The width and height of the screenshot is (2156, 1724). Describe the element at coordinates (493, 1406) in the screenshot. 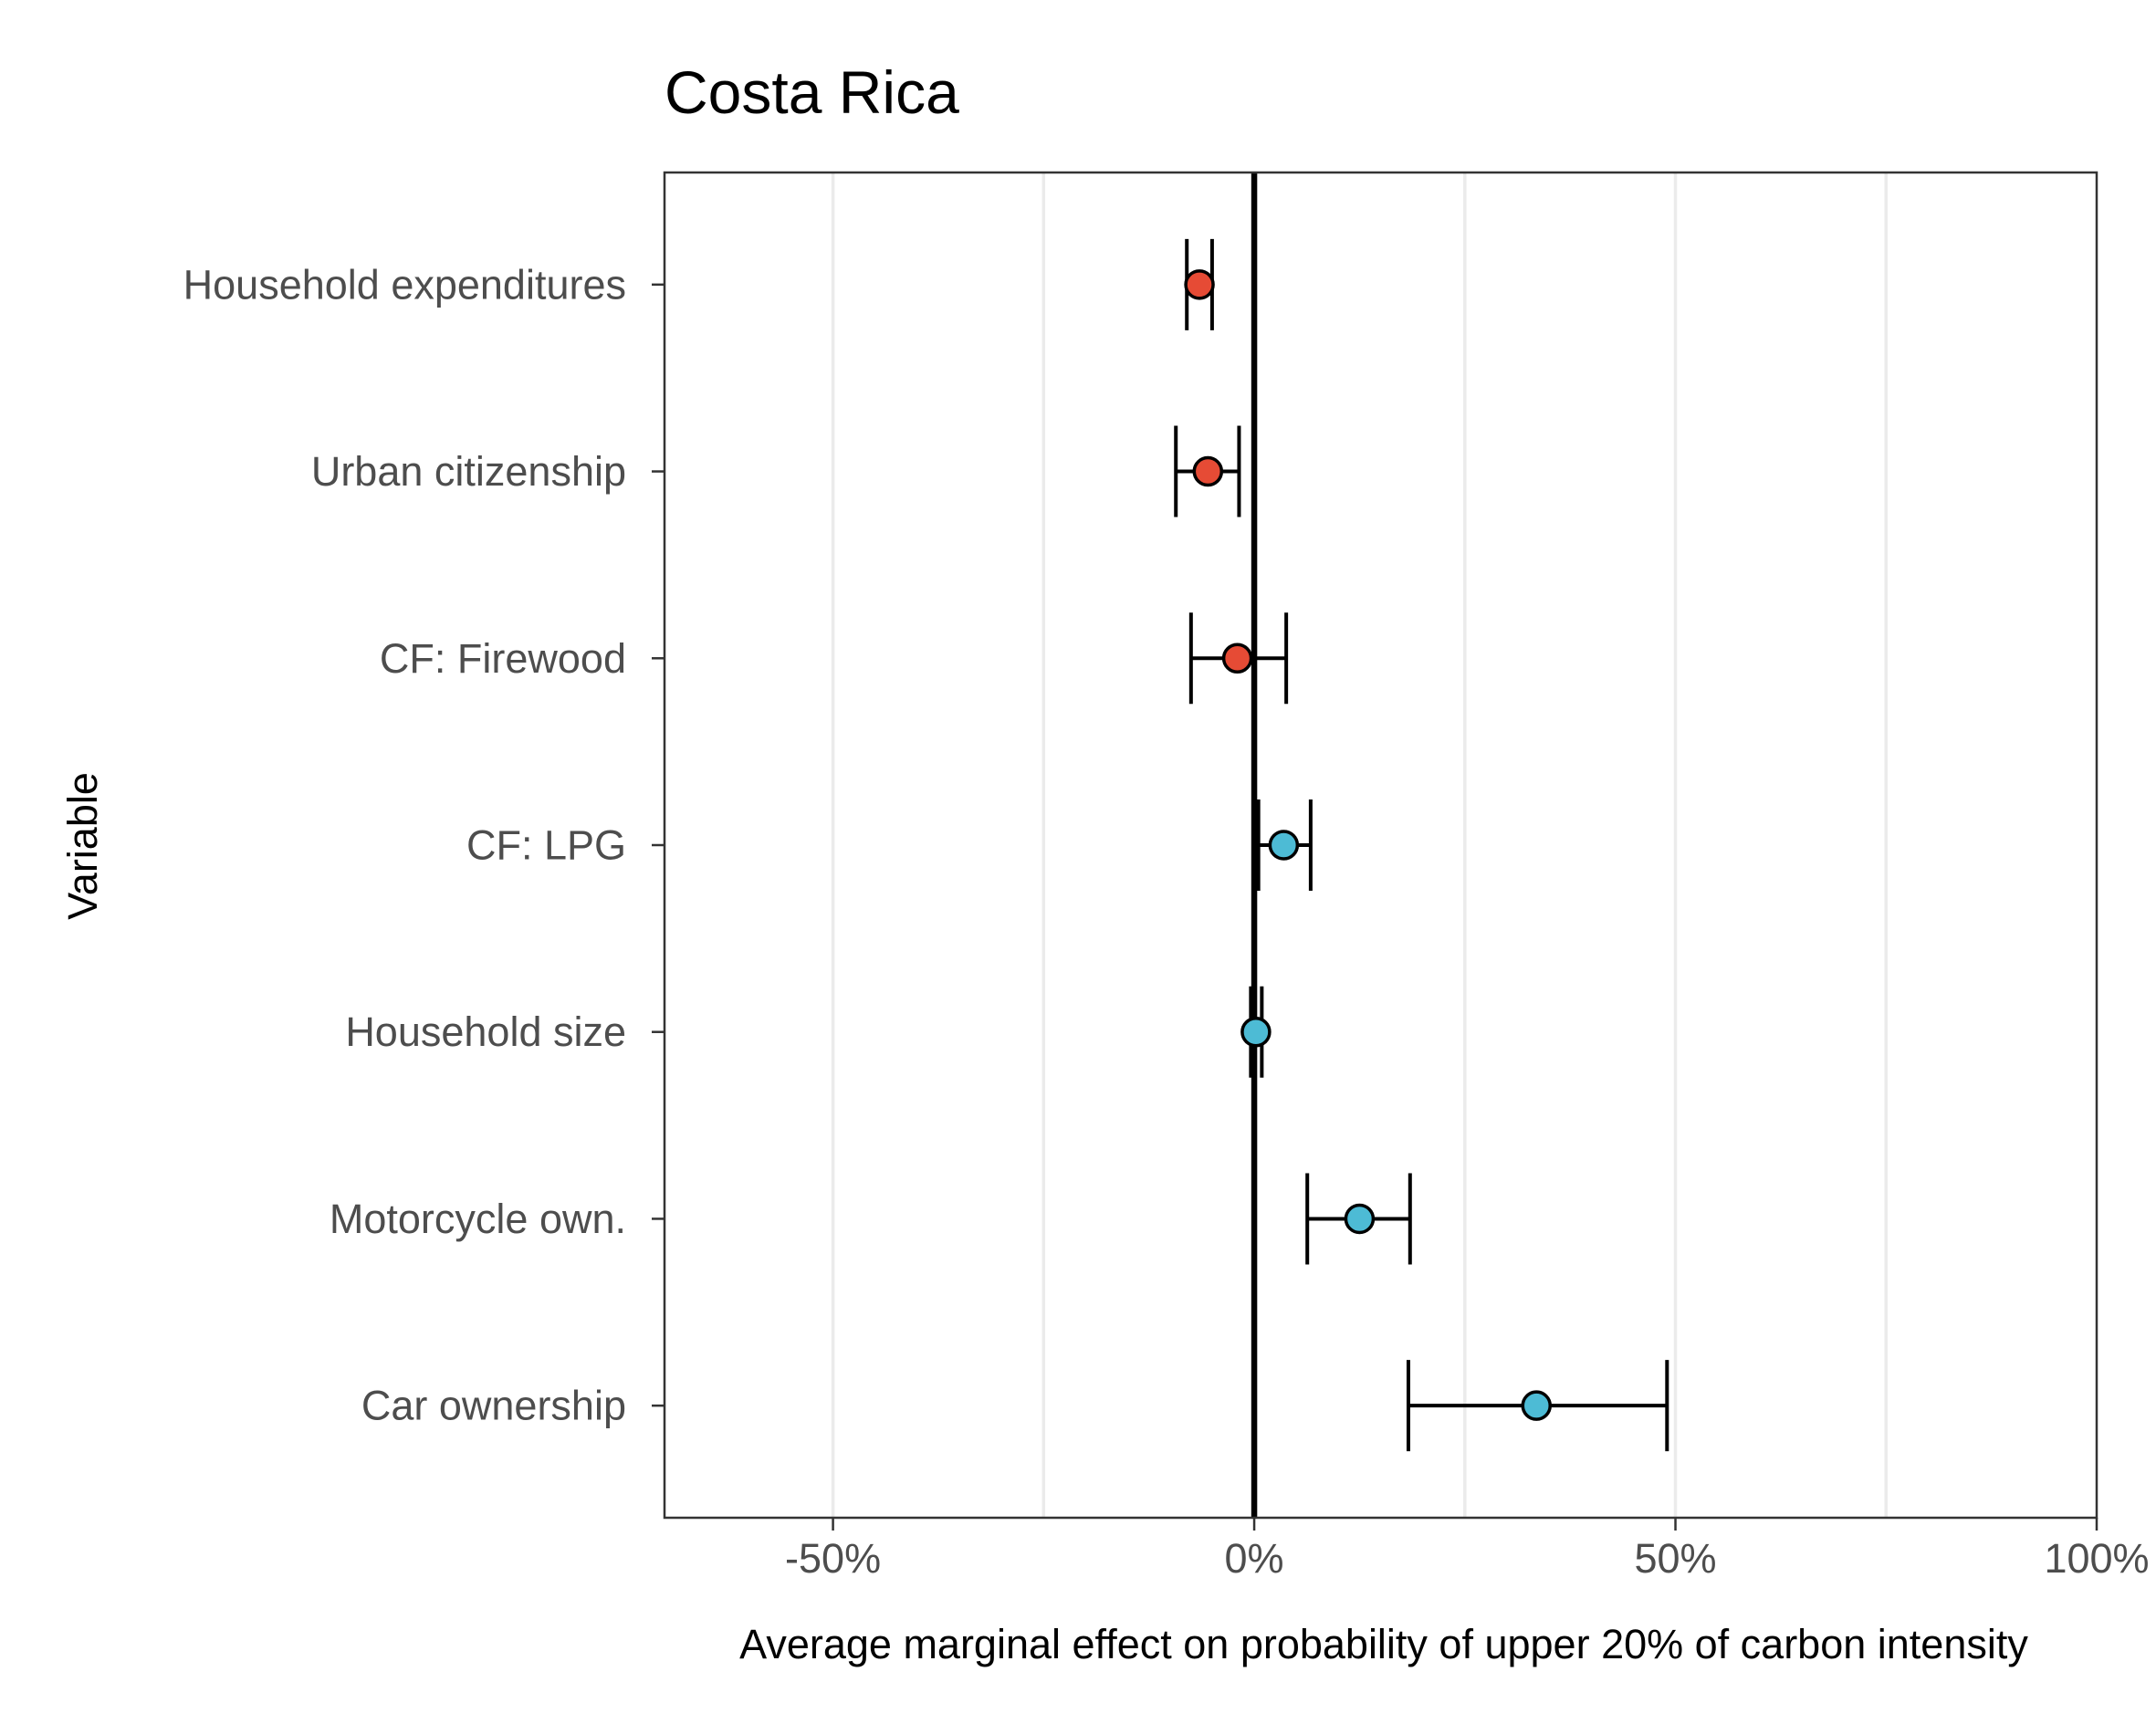

I see `y-tick-label: Car ownership` at that location.